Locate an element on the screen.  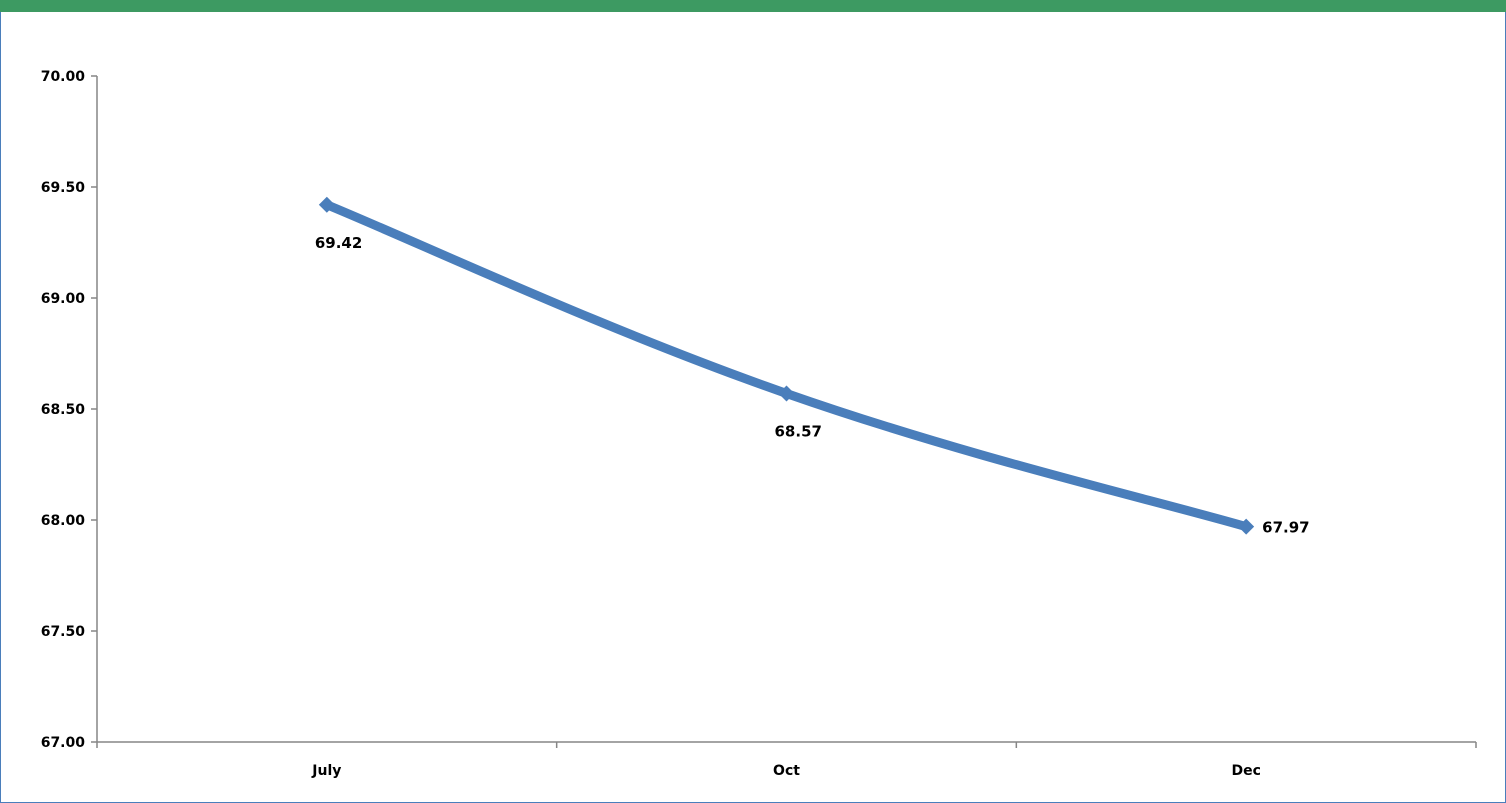
y-tick-label: 68.50 is located at coordinates (63, 410).